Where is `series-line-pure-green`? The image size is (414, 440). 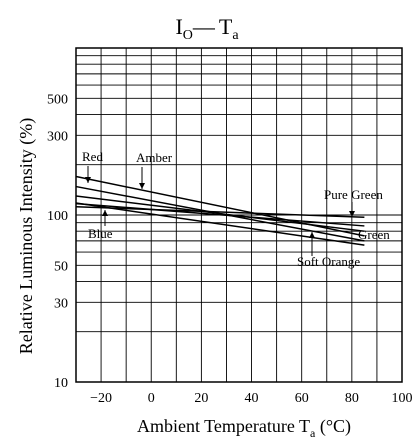 series-line-pure-green is located at coordinates (220, 212).